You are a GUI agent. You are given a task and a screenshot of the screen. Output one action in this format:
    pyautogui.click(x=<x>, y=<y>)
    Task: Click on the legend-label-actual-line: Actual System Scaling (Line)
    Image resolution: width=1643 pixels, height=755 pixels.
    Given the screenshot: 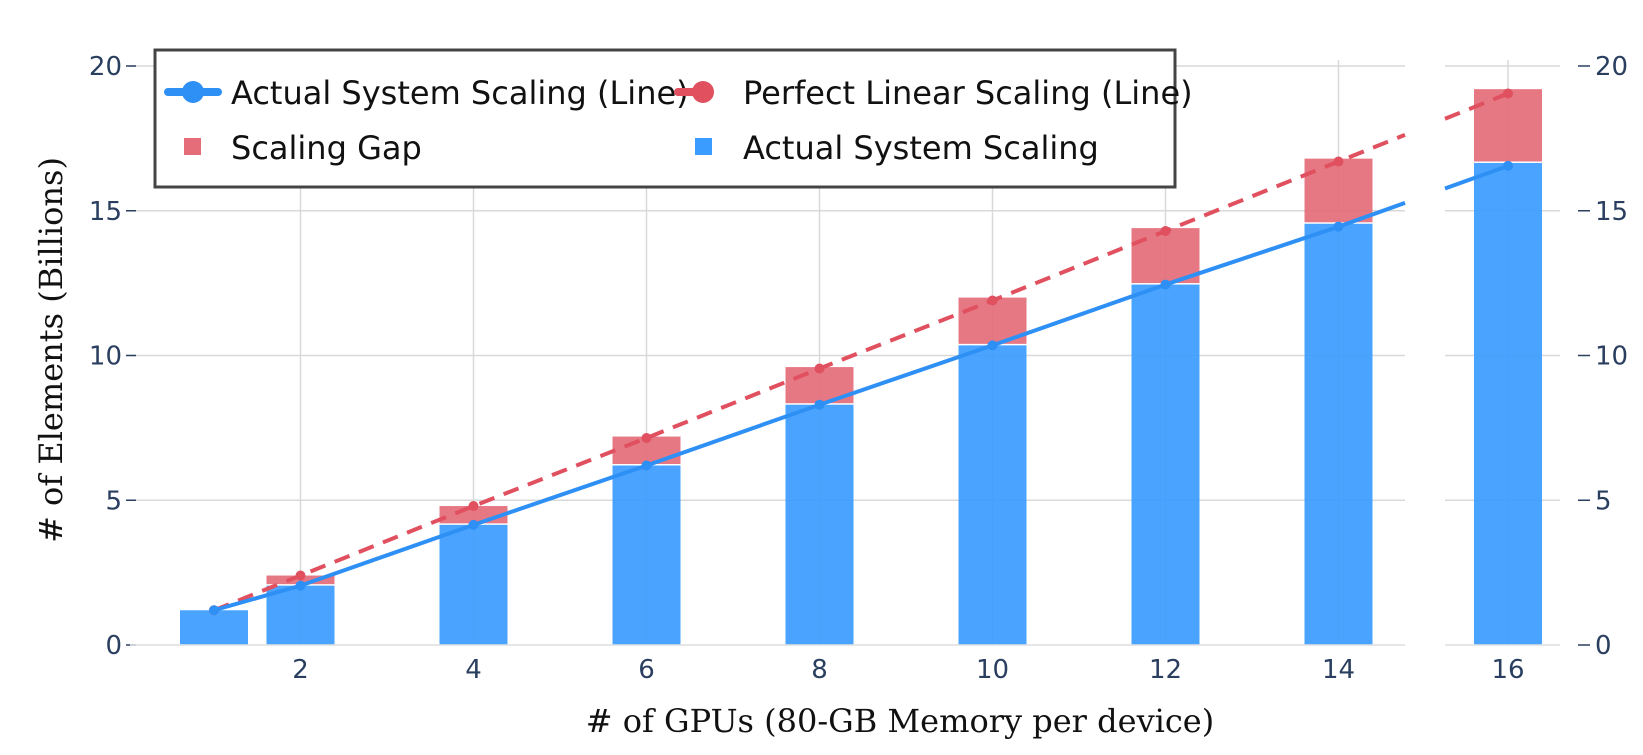 What is the action you would take?
    pyautogui.click(x=460, y=93)
    